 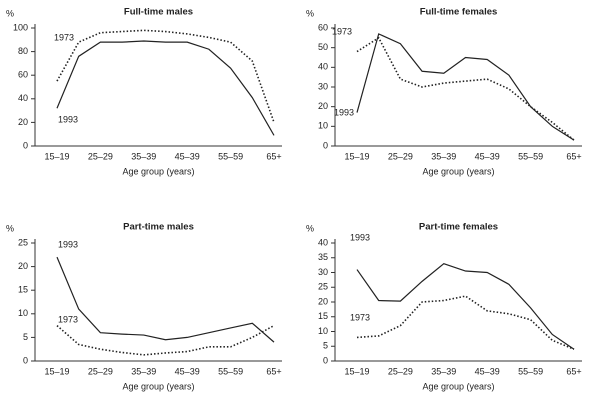 What do you see at coordinates (458, 227) in the screenshot?
I see `chart-title: Part-time females` at bounding box center [458, 227].